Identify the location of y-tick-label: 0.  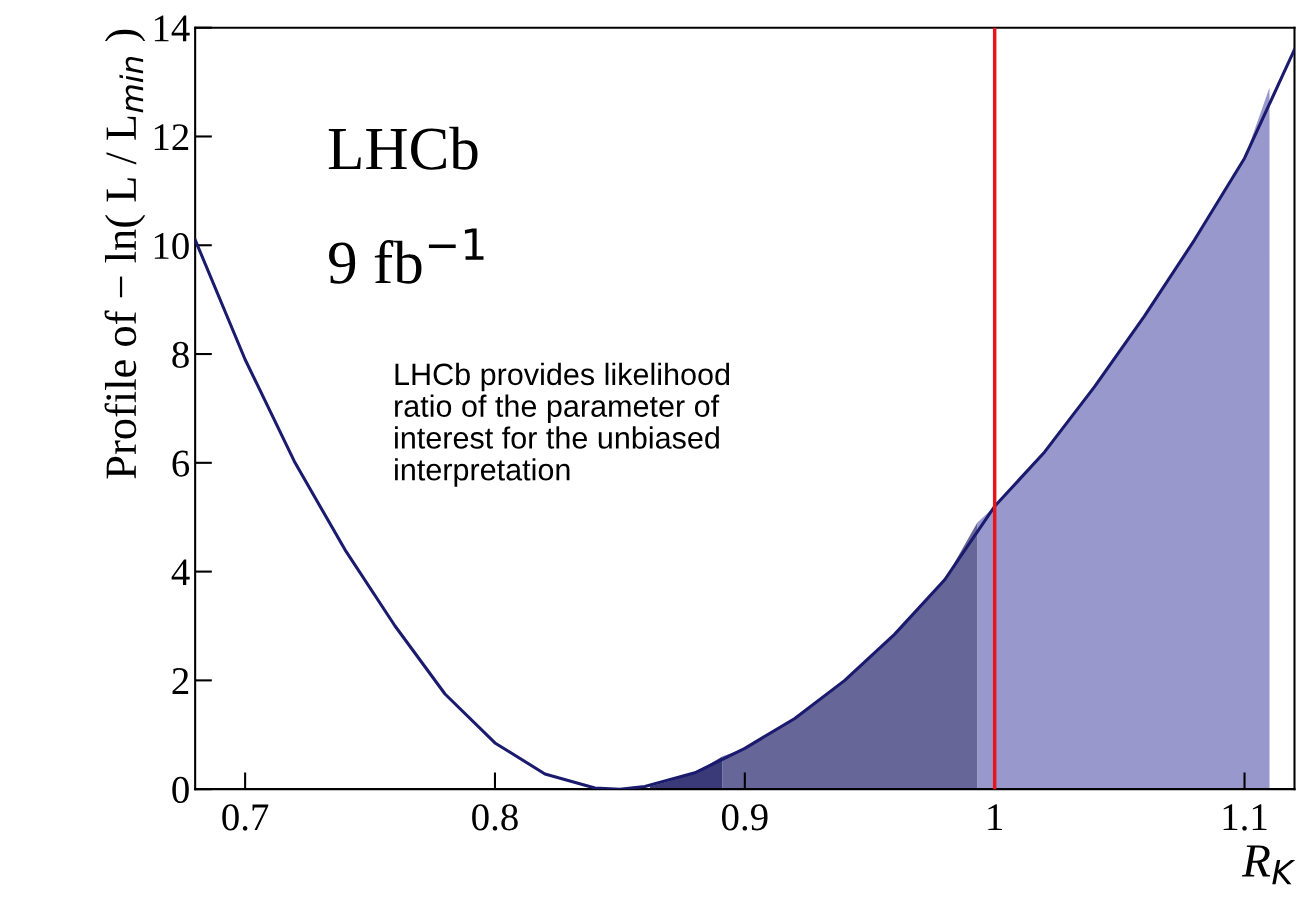
(180, 790).